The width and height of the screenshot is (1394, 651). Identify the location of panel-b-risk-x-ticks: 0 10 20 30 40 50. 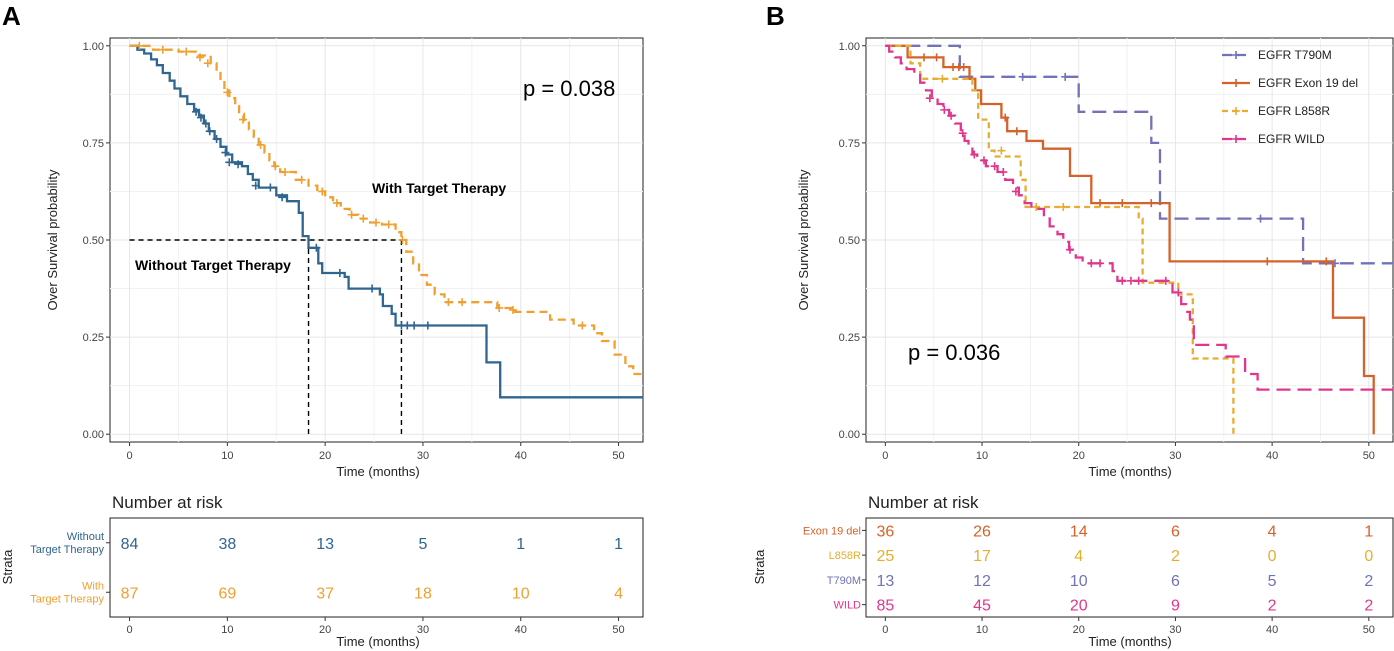
(1128, 626).